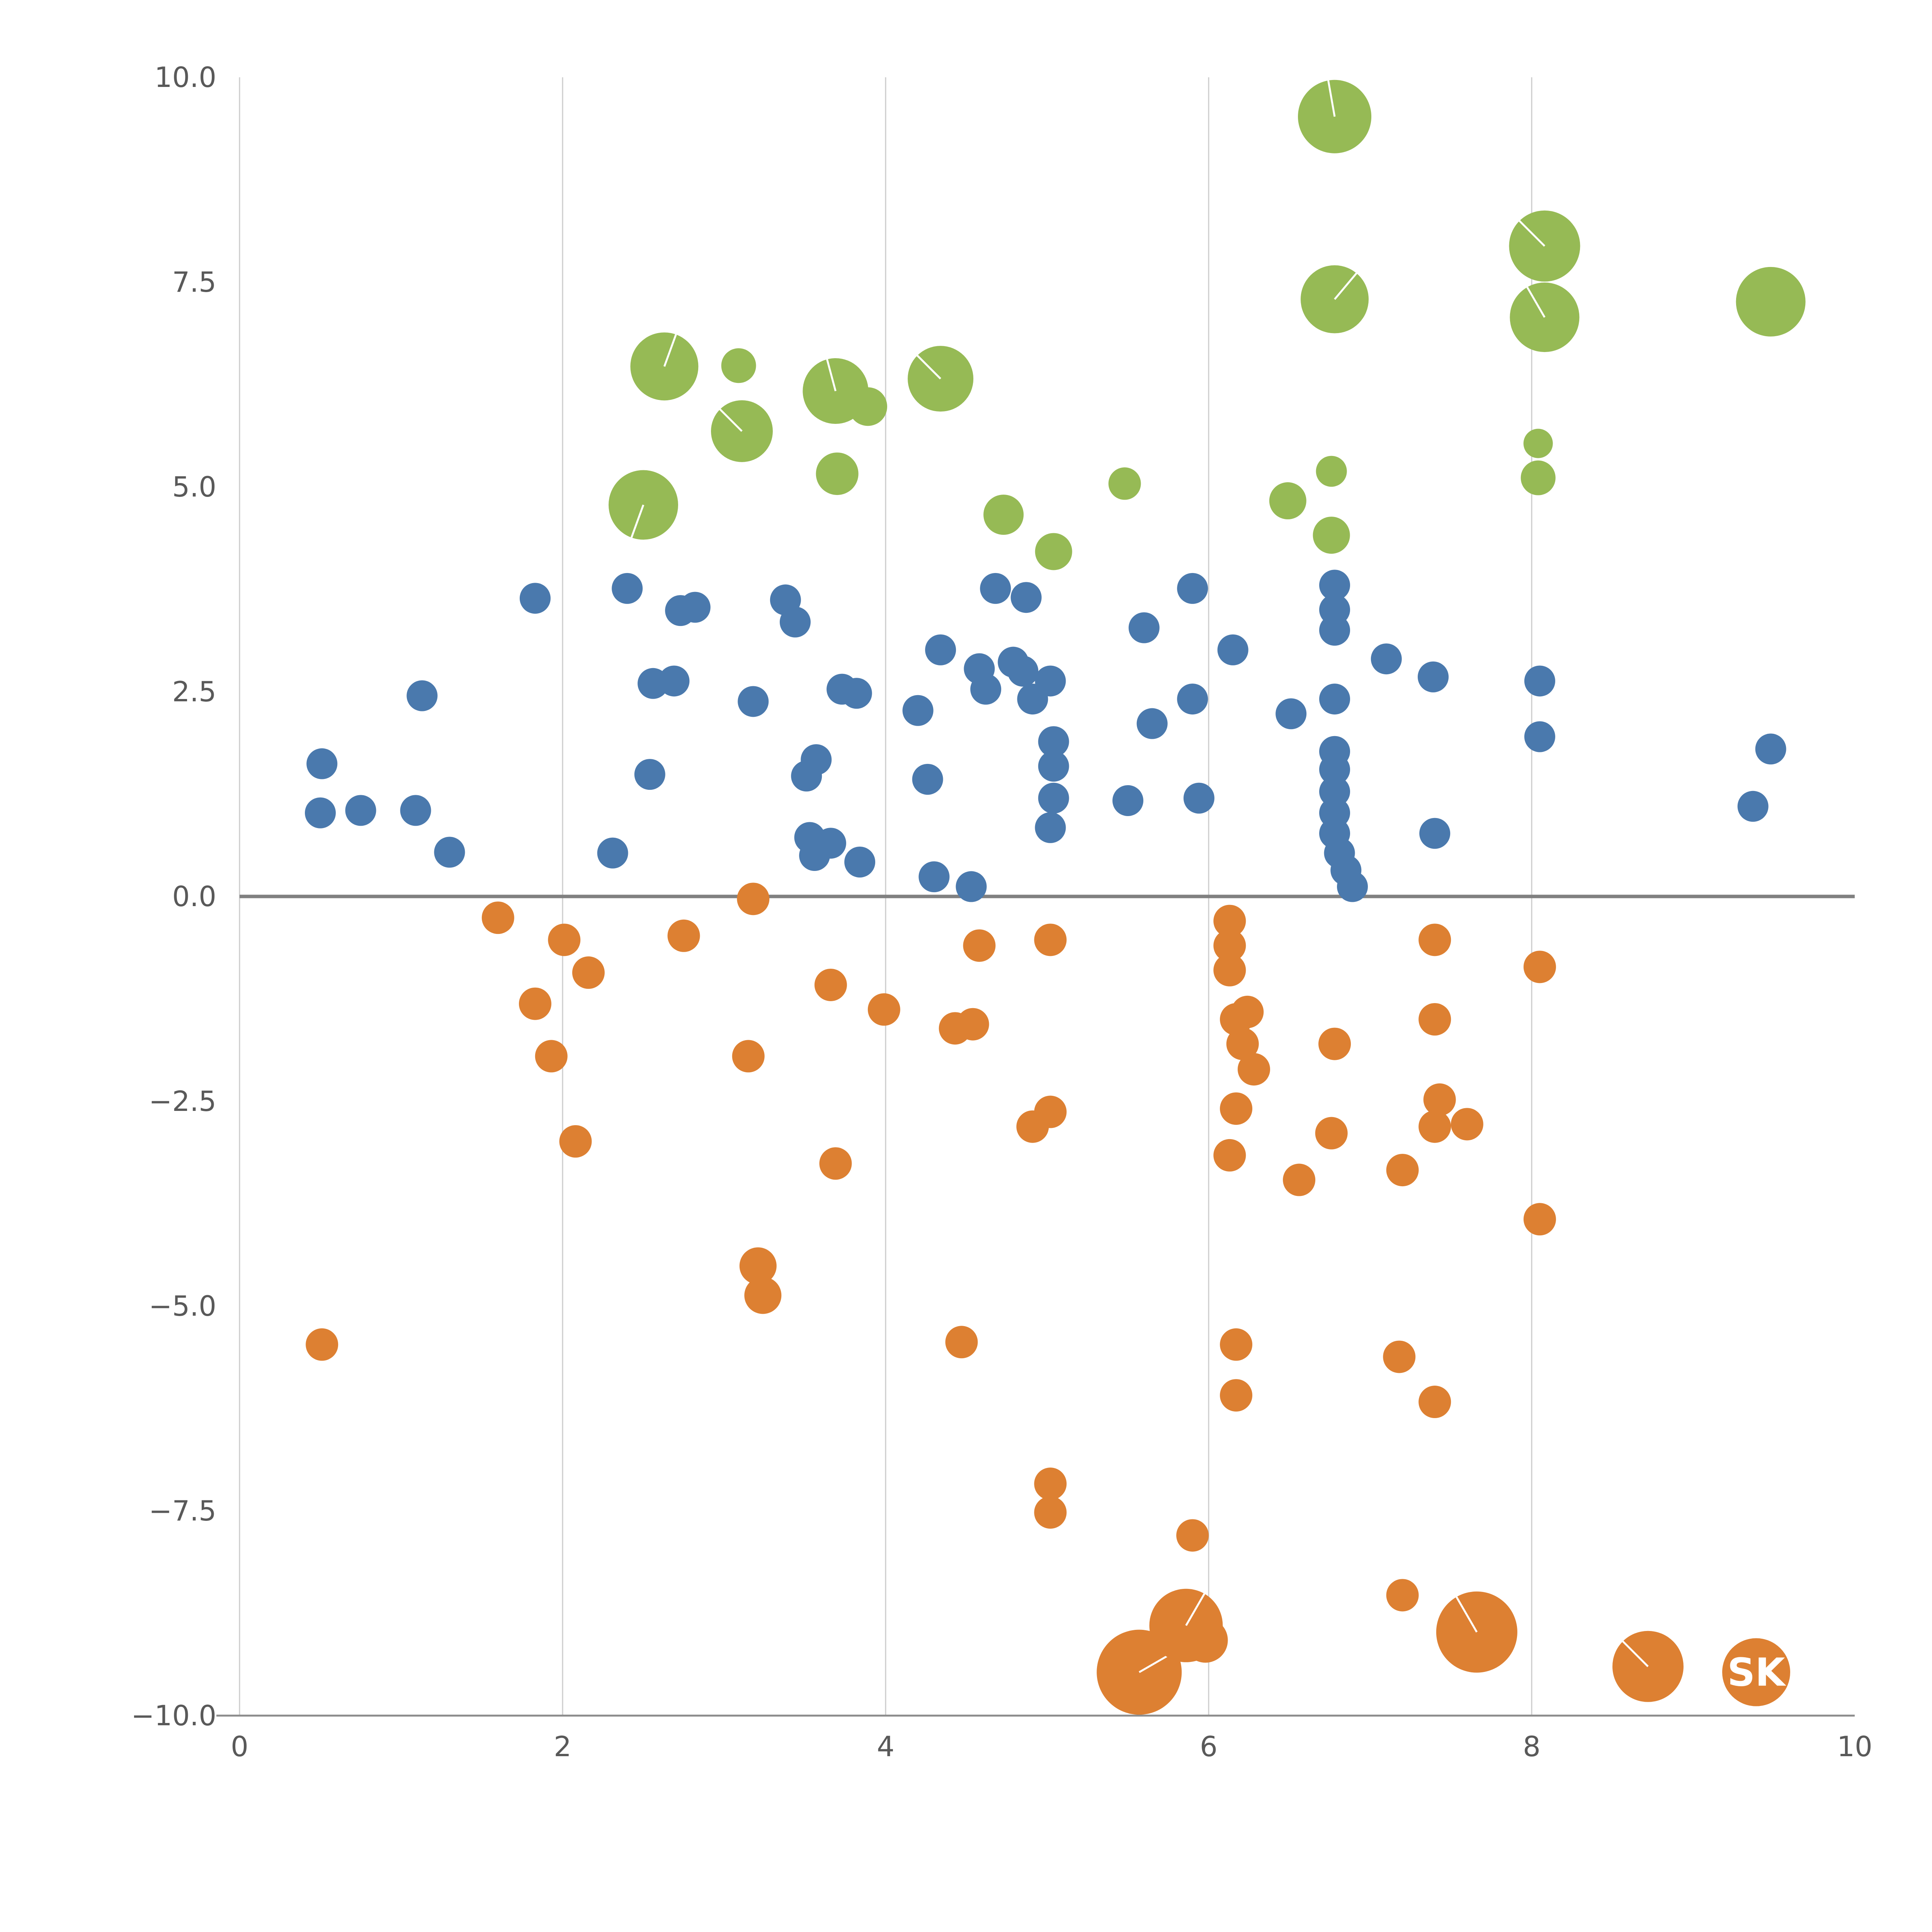 This screenshot has height=1932, width=1932. What do you see at coordinates (886, 1746) in the screenshot?
I see `x-tick-label: 4` at bounding box center [886, 1746].